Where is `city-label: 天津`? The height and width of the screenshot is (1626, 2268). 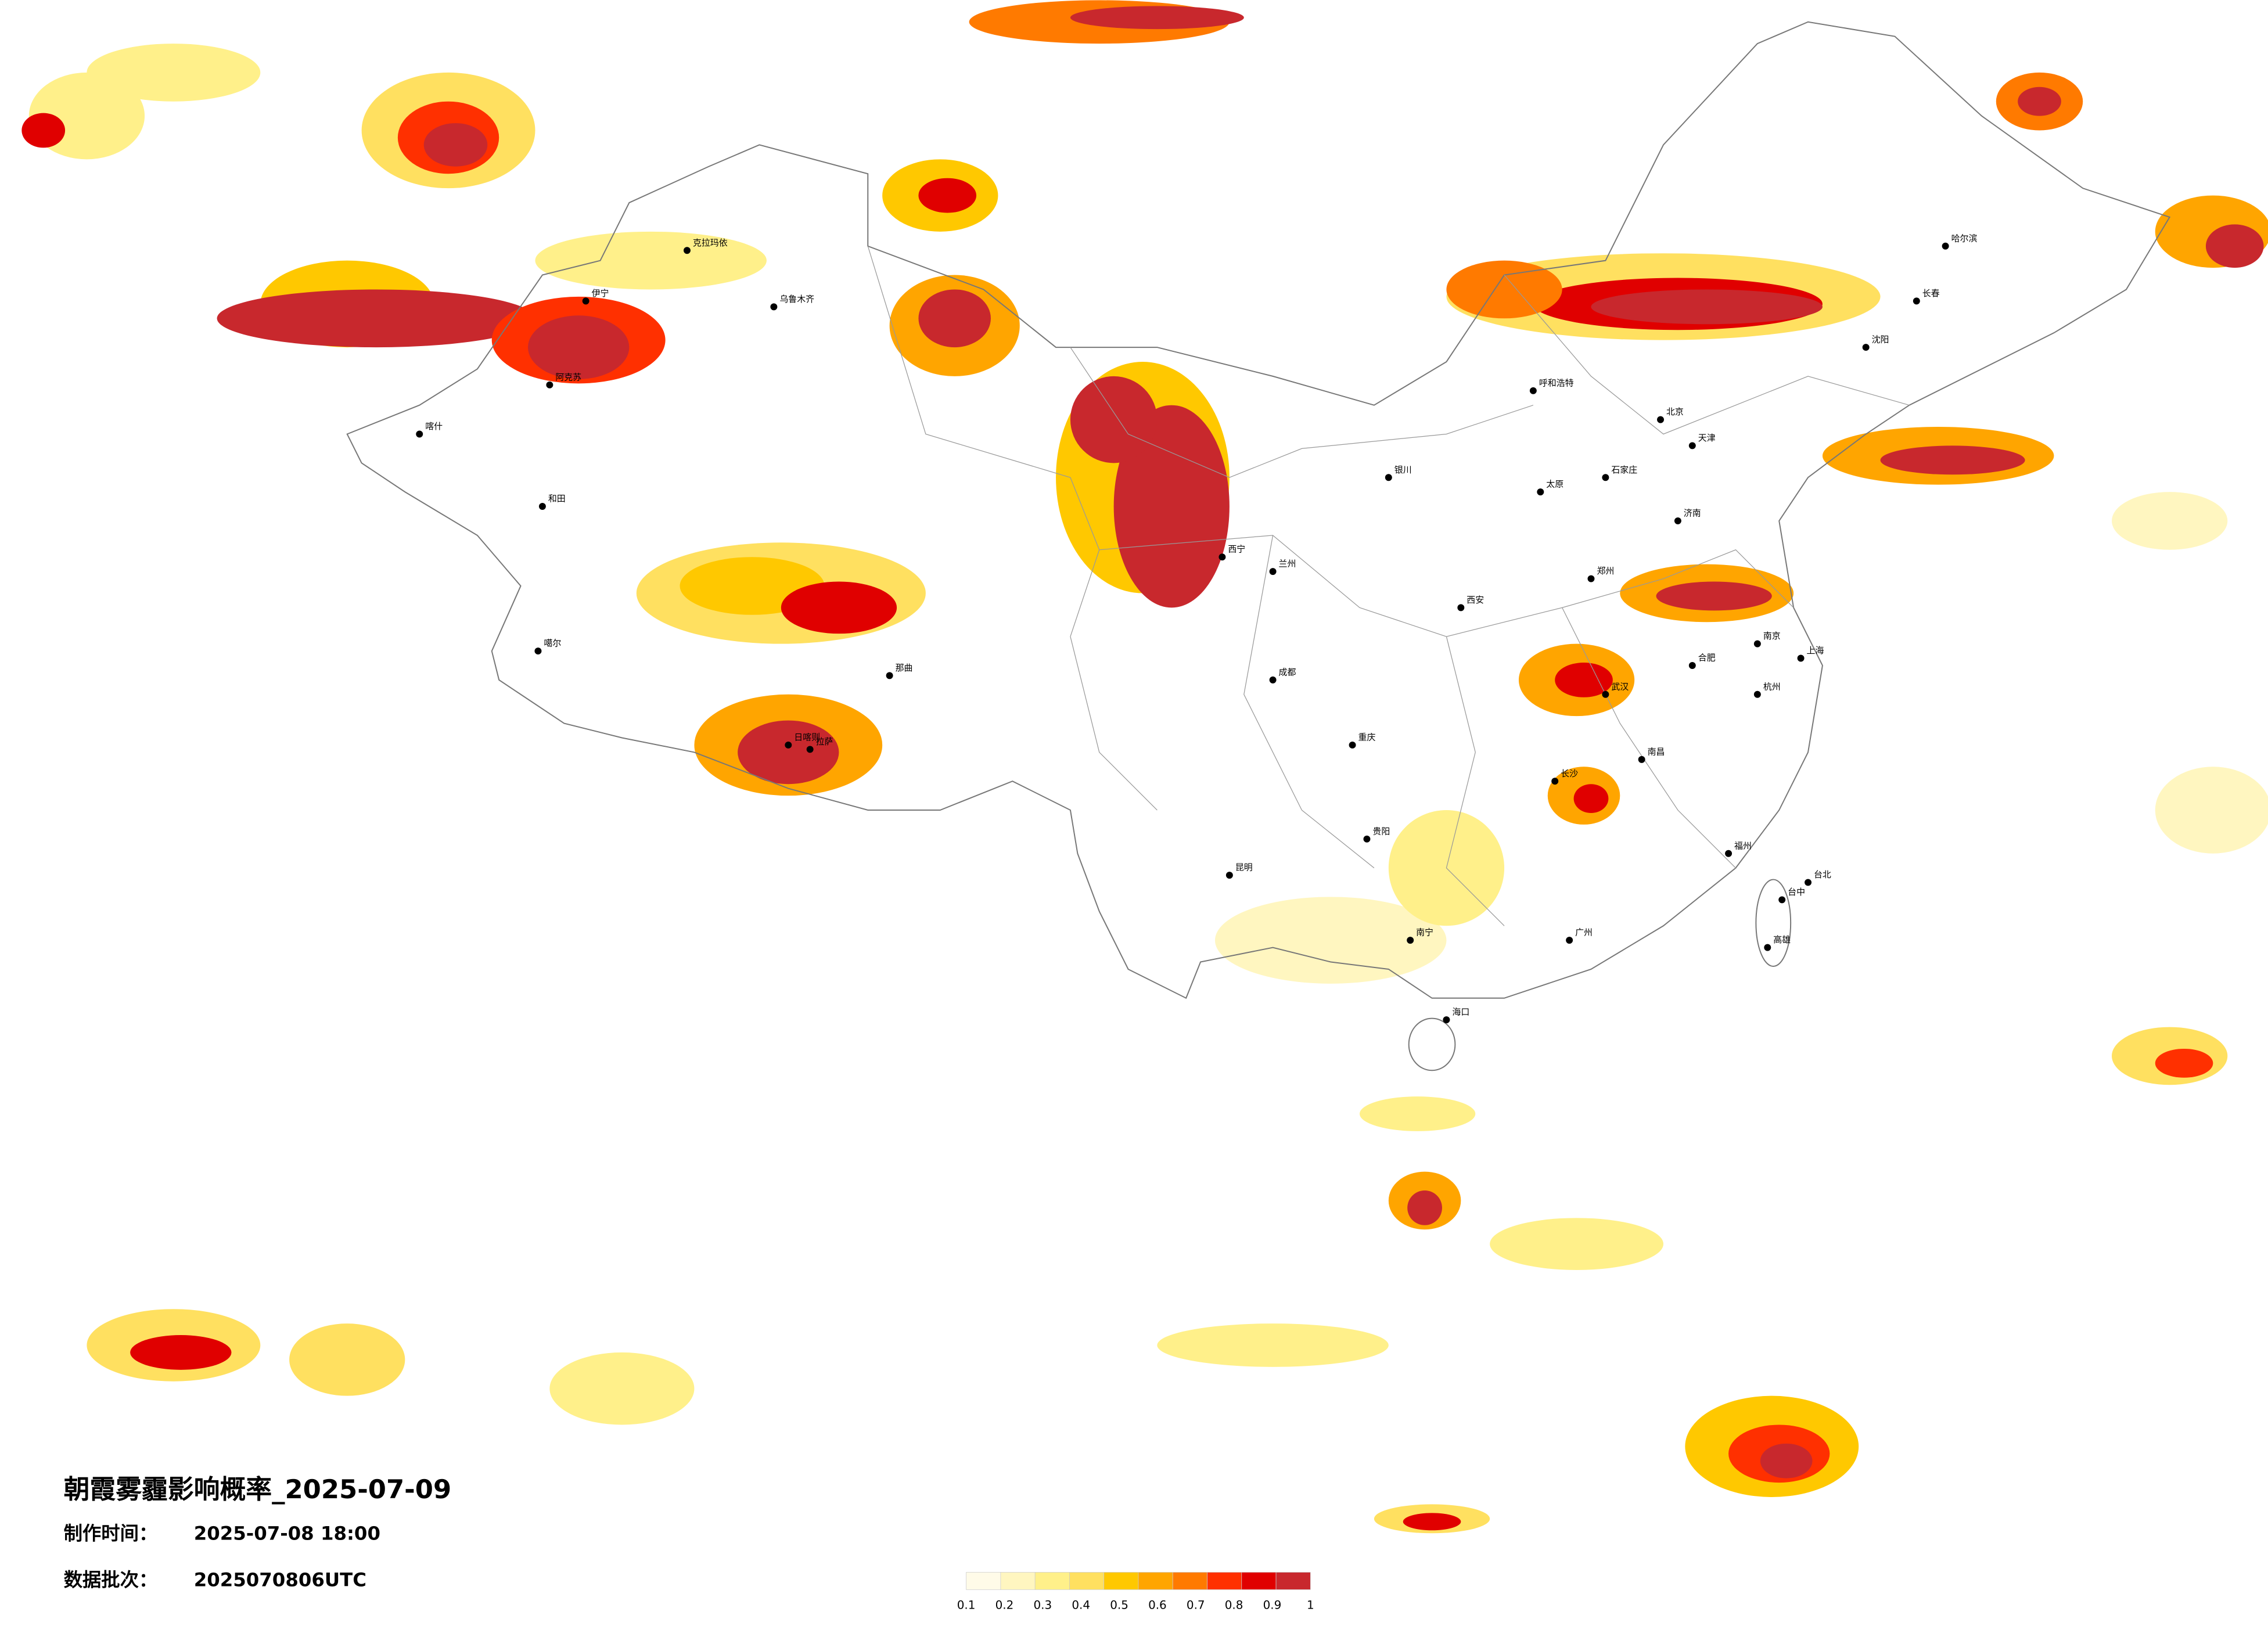
city-label: 天津 is located at coordinates (1707, 438).